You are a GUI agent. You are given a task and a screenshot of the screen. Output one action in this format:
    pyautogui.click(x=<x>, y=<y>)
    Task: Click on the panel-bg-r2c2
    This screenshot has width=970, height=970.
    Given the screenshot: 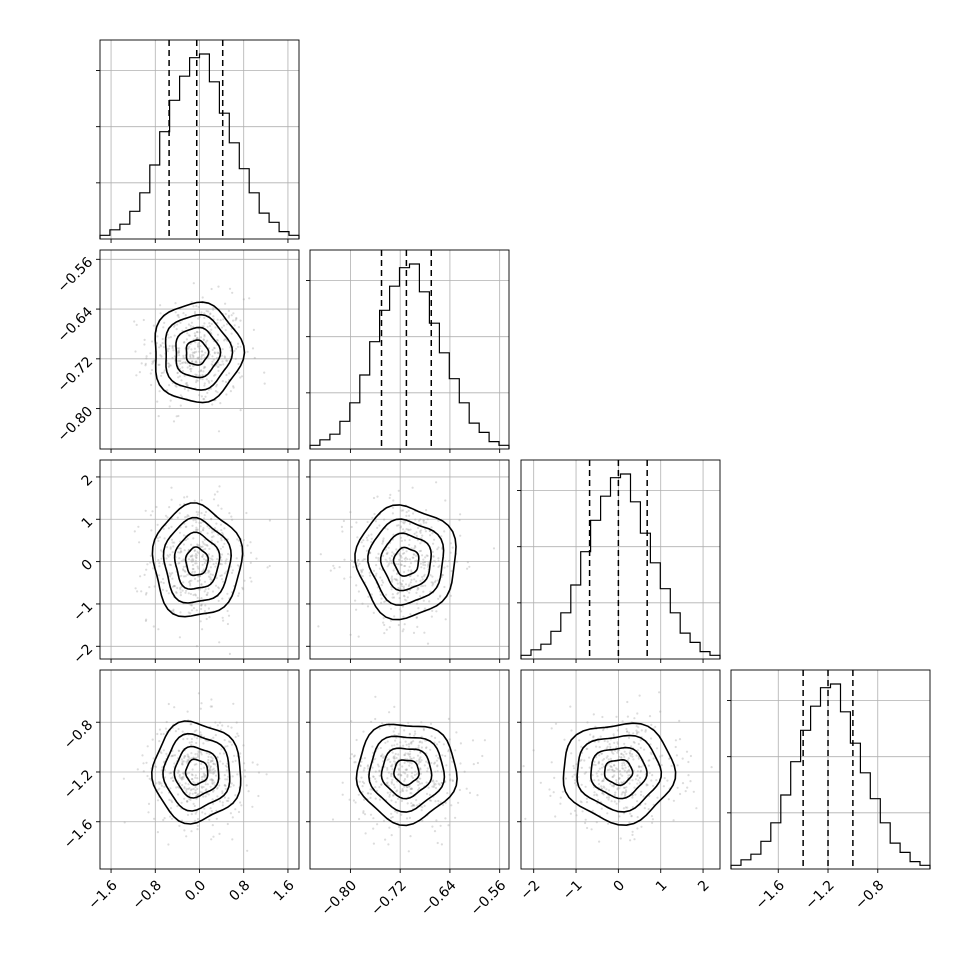 What is the action you would take?
    pyautogui.click(x=620, y=559)
    